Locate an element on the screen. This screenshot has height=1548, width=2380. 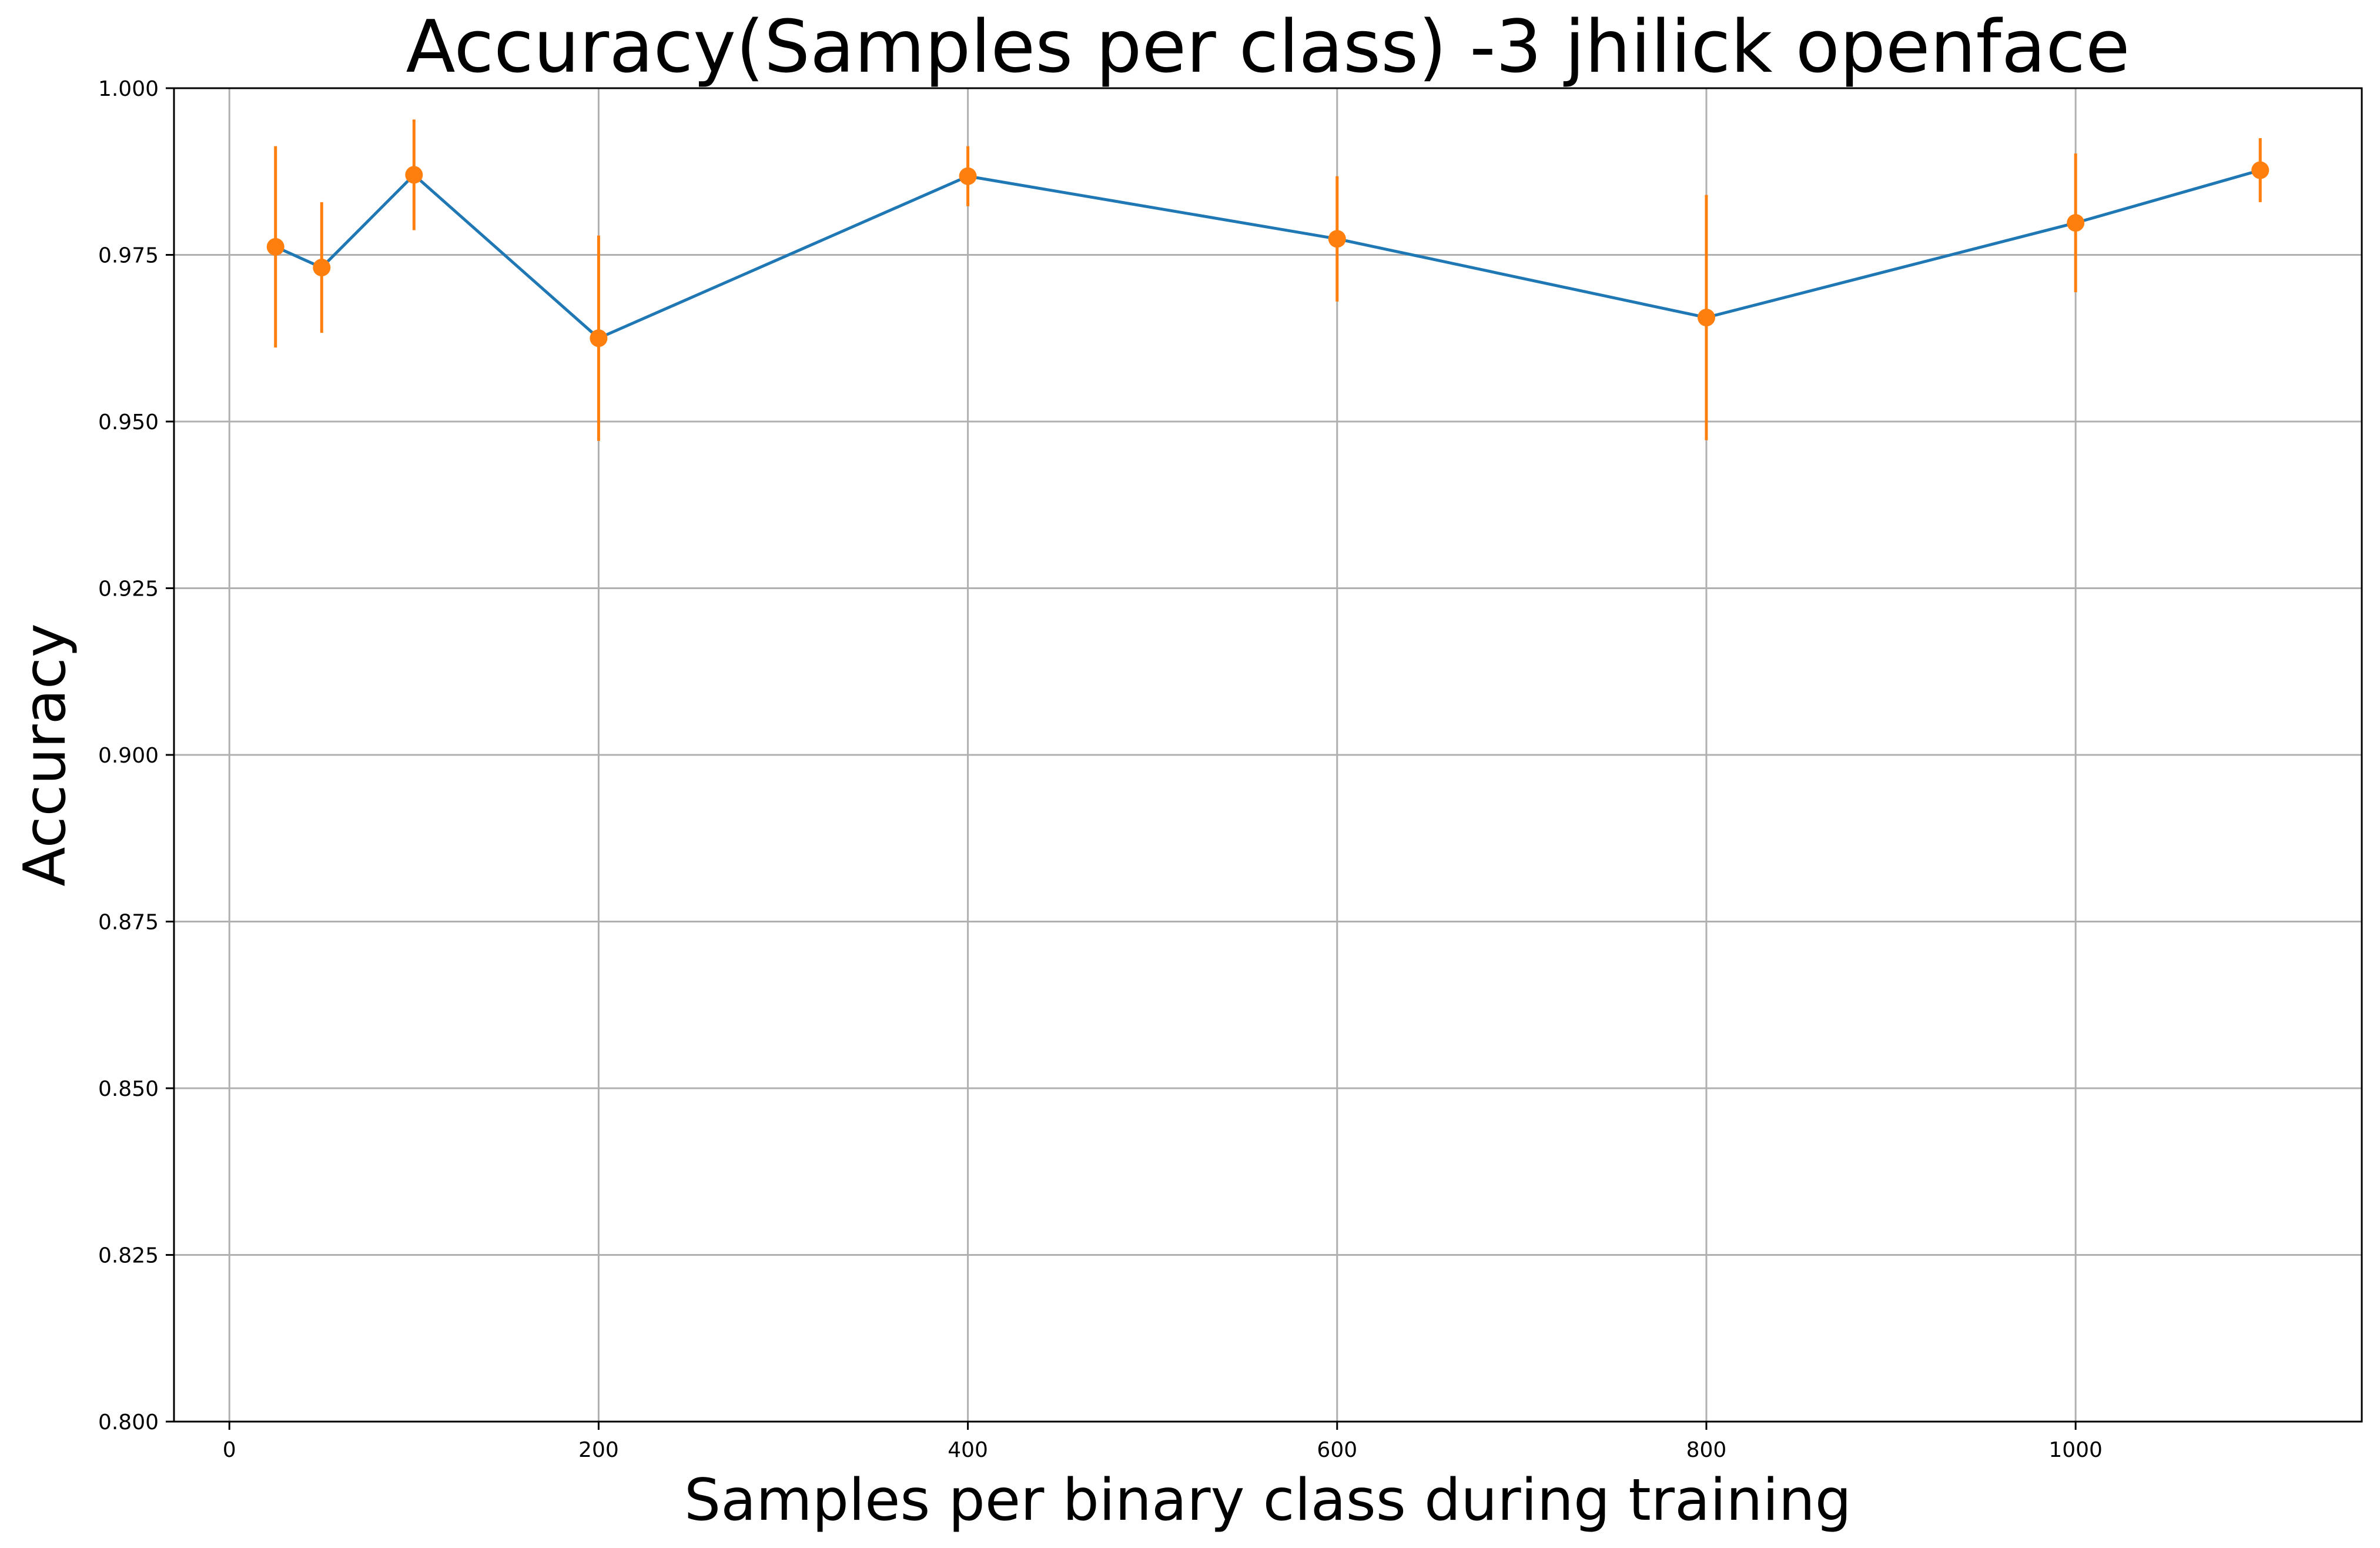
x-tick-label: 1000 is located at coordinates (2075, 1450).